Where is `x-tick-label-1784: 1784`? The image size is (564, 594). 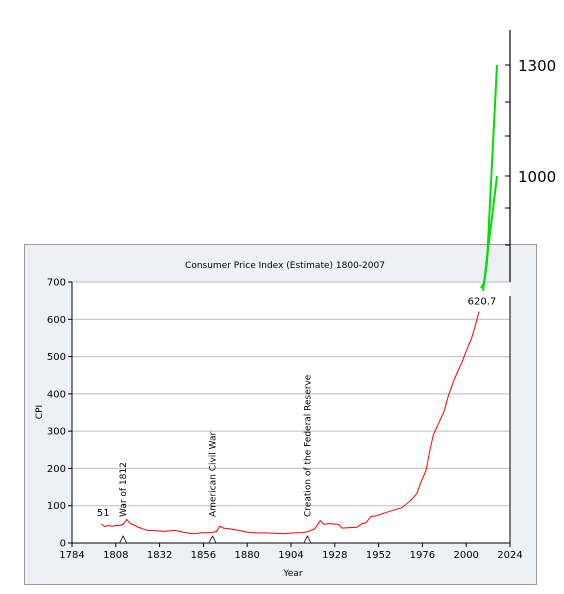
x-tick-label-1784: 1784 is located at coordinates (71, 555).